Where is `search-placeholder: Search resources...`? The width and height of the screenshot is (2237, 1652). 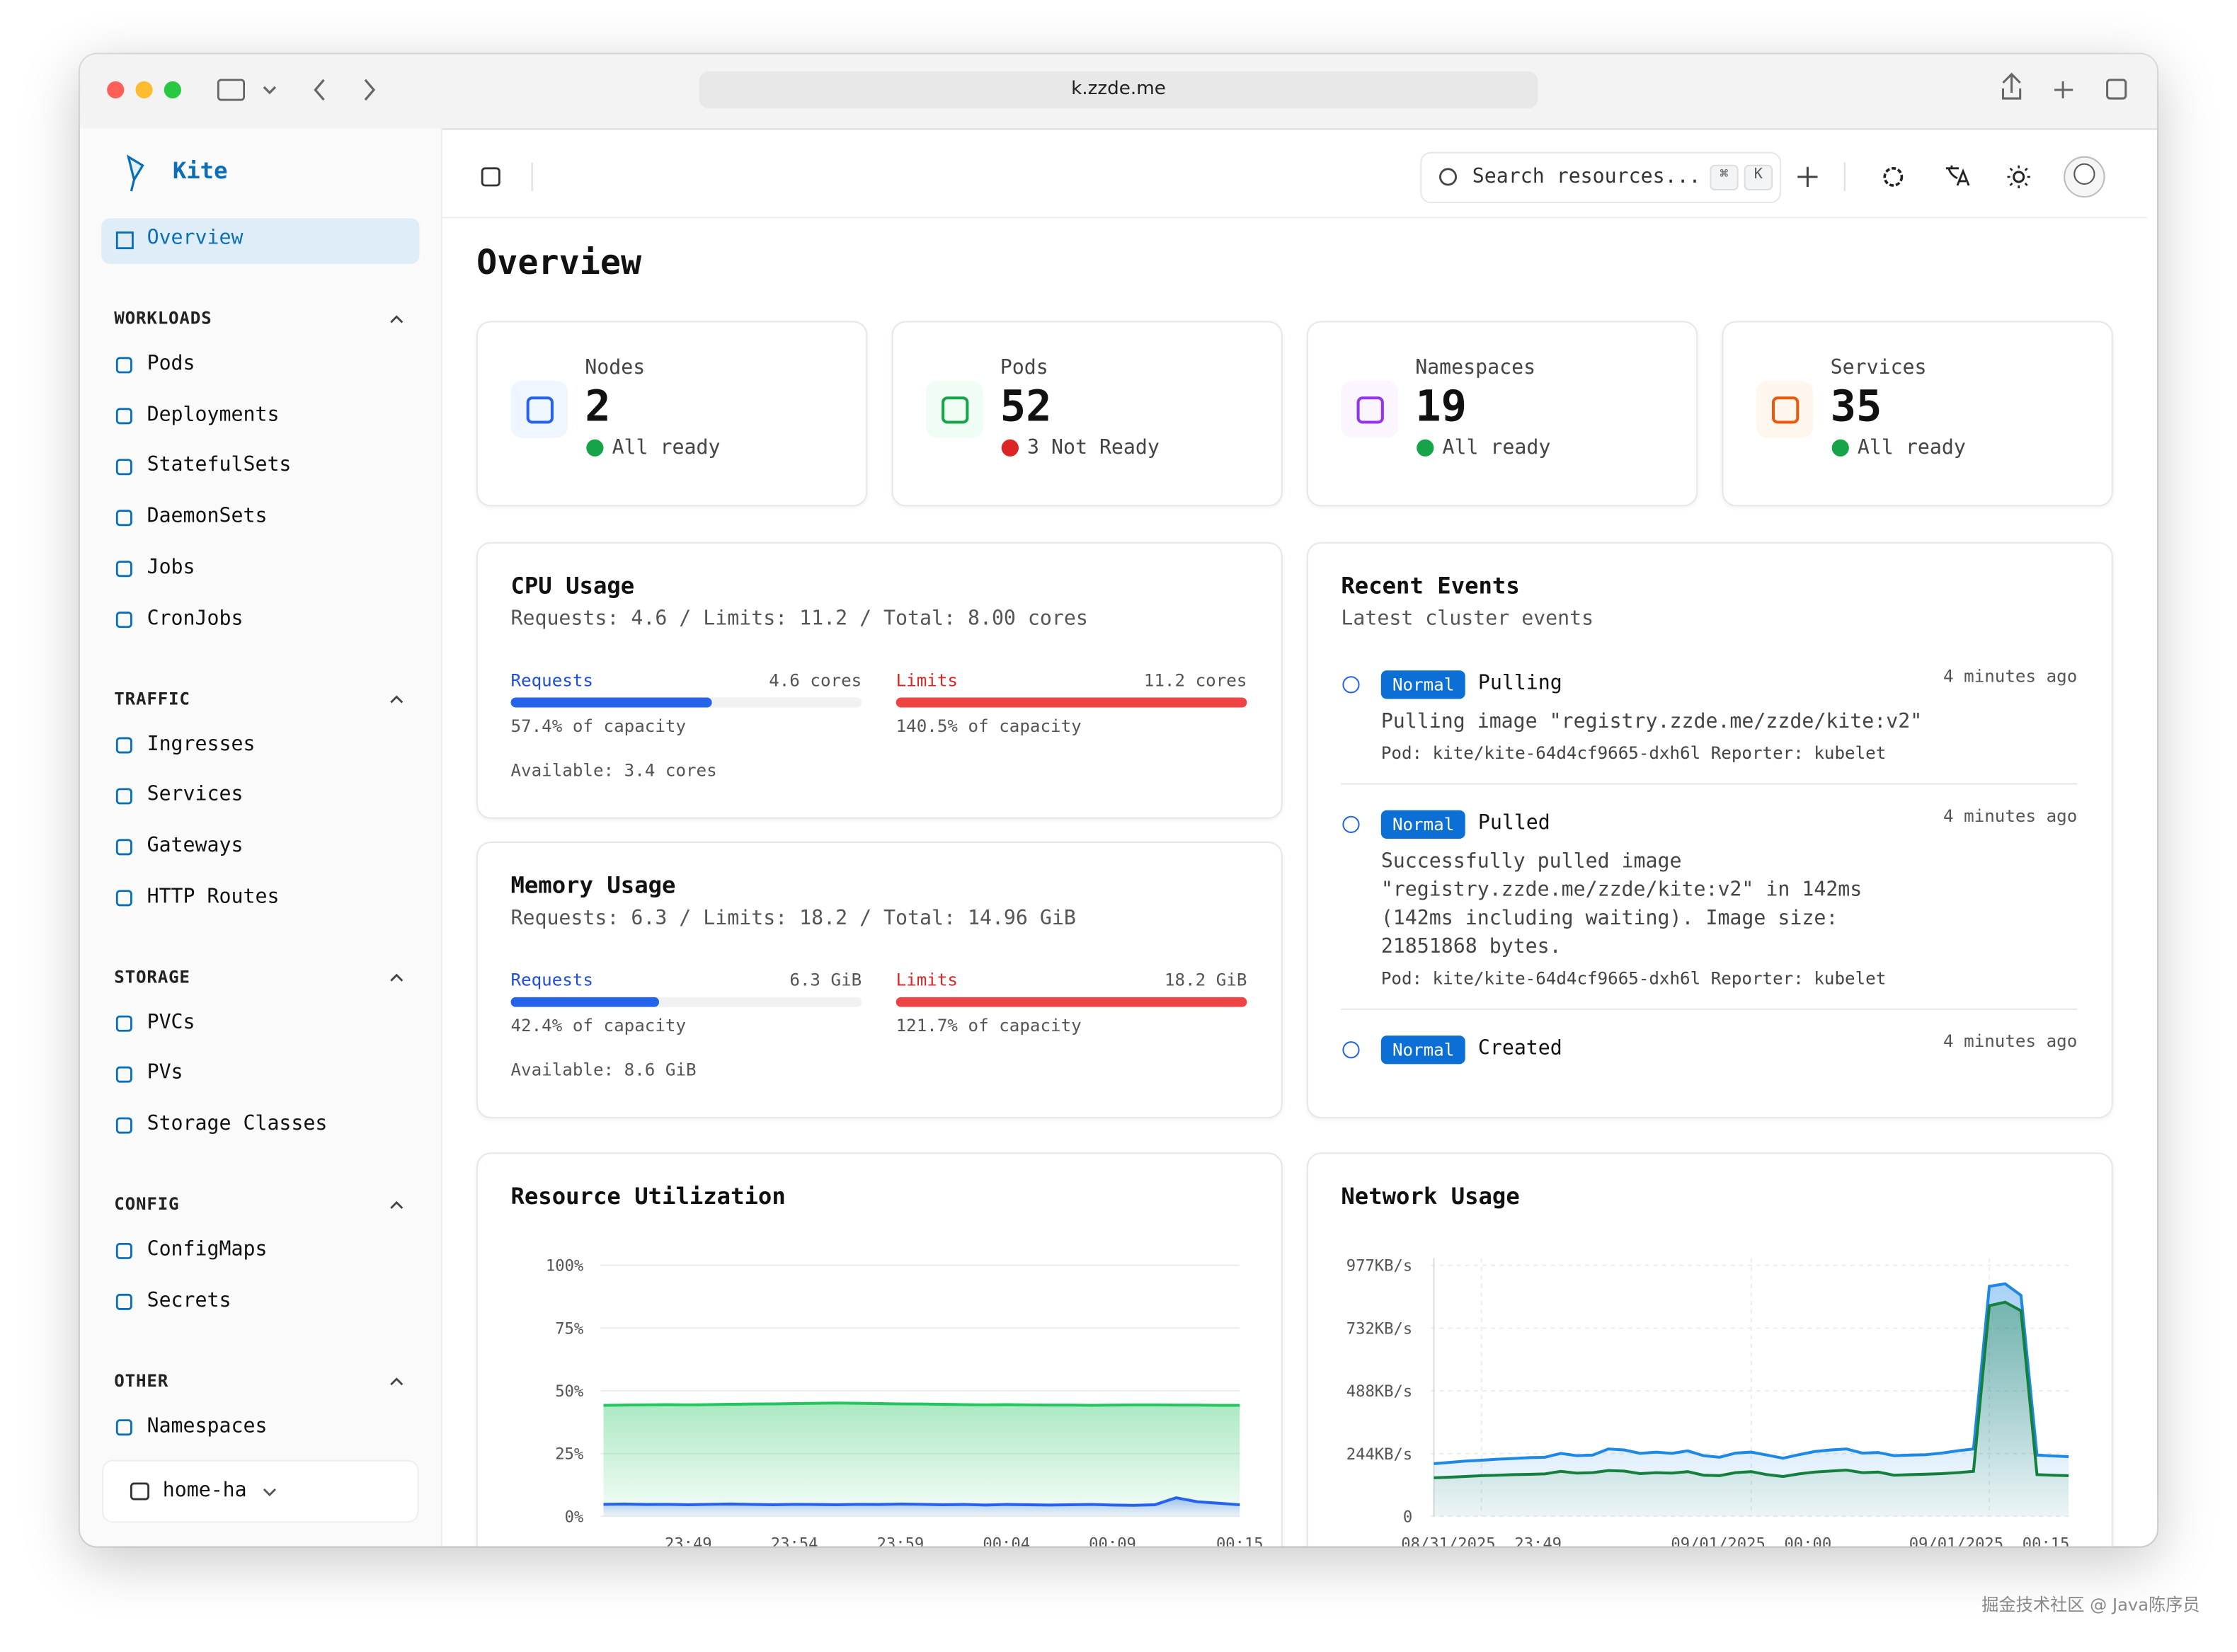
search-placeholder: Search resources... is located at coordinates (1587, 177).